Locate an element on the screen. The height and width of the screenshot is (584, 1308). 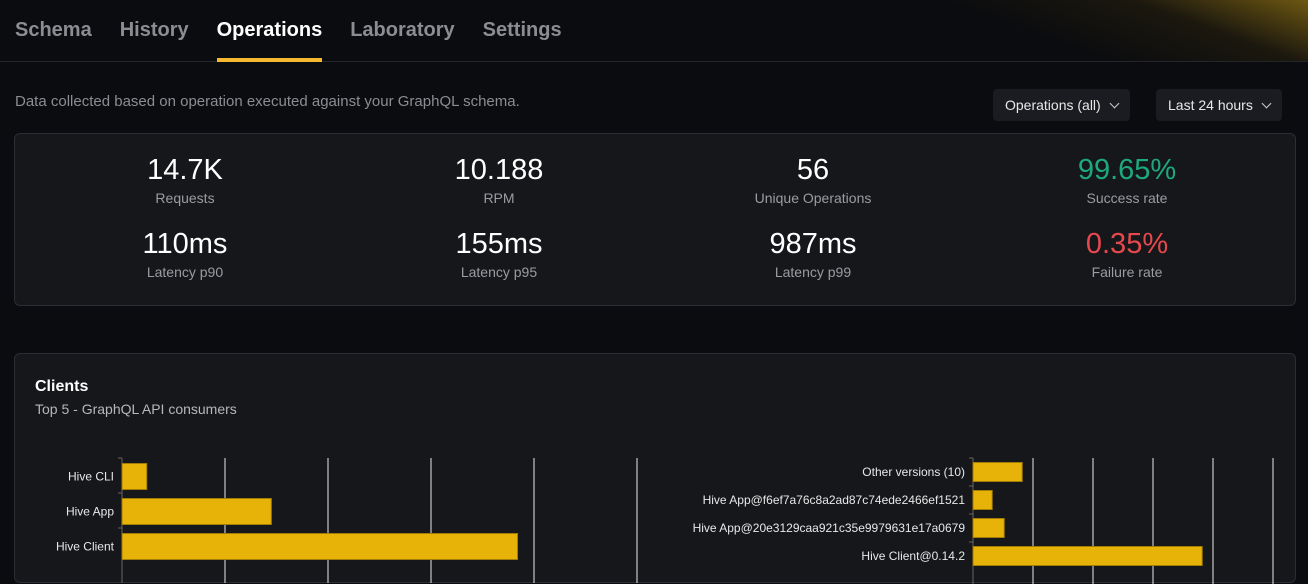
stat-label: Failure rate is located at coordinates (1127, 272).